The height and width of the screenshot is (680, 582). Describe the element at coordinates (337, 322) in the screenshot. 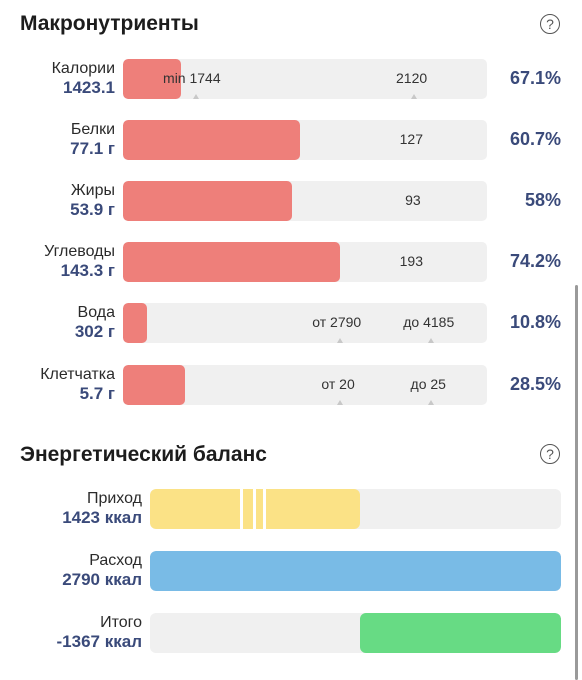

I see `target-marker-label: от 2790` at that location.